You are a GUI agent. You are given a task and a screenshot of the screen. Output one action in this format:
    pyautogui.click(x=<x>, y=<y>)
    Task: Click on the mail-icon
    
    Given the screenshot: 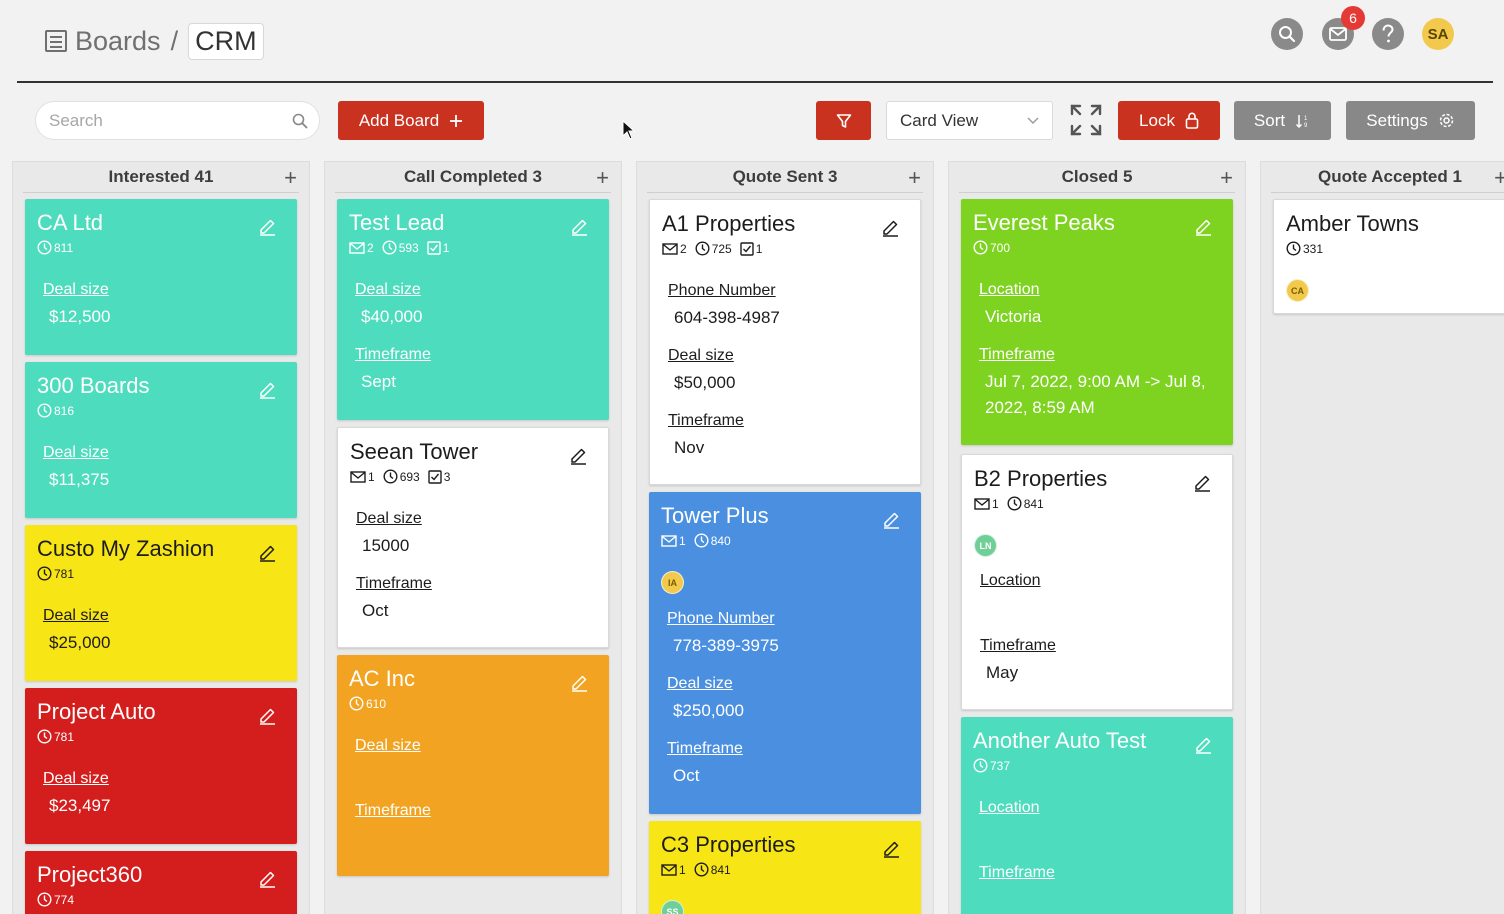 What is the action you would take?
    pyautogui.click(x=982, y=503)
    